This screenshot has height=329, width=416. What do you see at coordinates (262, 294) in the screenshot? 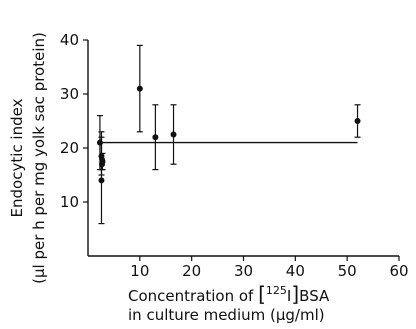
I see `x-axis-title-bracket-open: [` at bounding box center [262, 294].